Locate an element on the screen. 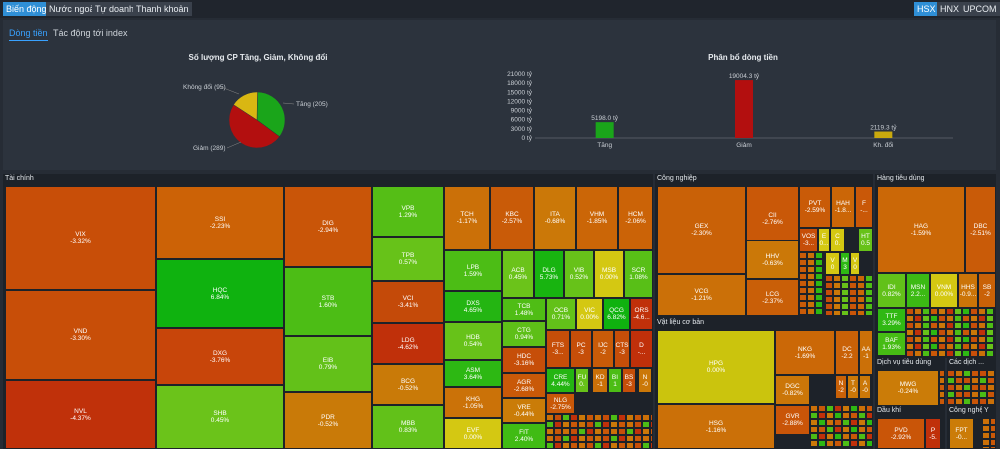  stock-tile: TPB 0.57% is located at coordinates (408, 259).